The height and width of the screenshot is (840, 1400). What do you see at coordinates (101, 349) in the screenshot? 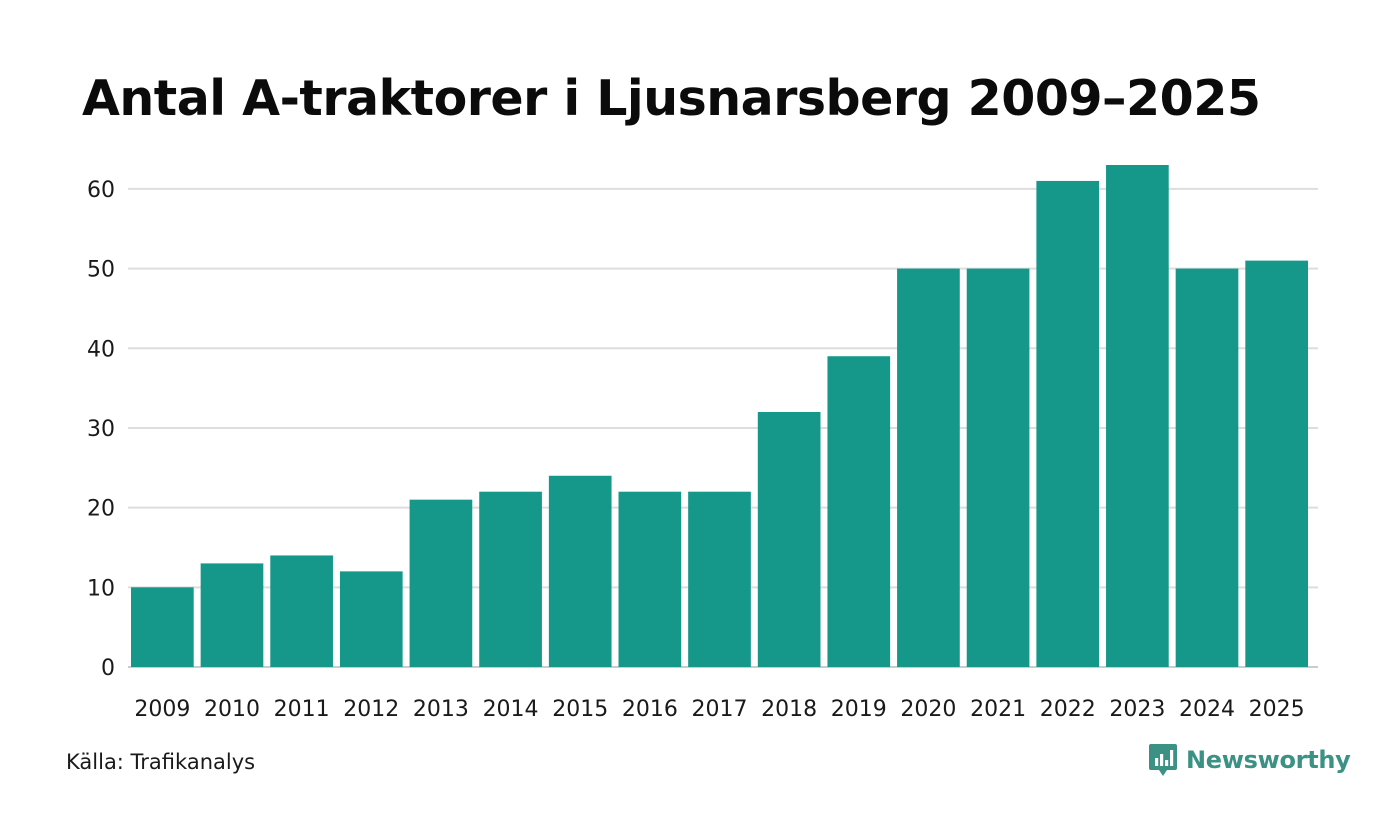
I see `y-tick-label: 40` at bounding box center [101, 349].